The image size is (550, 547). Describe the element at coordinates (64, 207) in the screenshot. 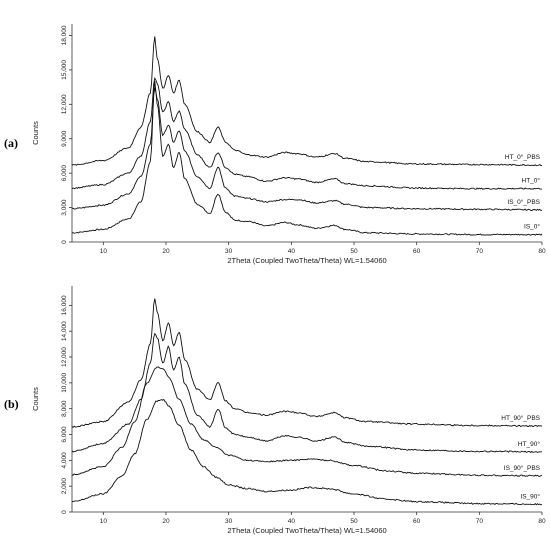

I see `y-tick-label: 3,000` at that location.